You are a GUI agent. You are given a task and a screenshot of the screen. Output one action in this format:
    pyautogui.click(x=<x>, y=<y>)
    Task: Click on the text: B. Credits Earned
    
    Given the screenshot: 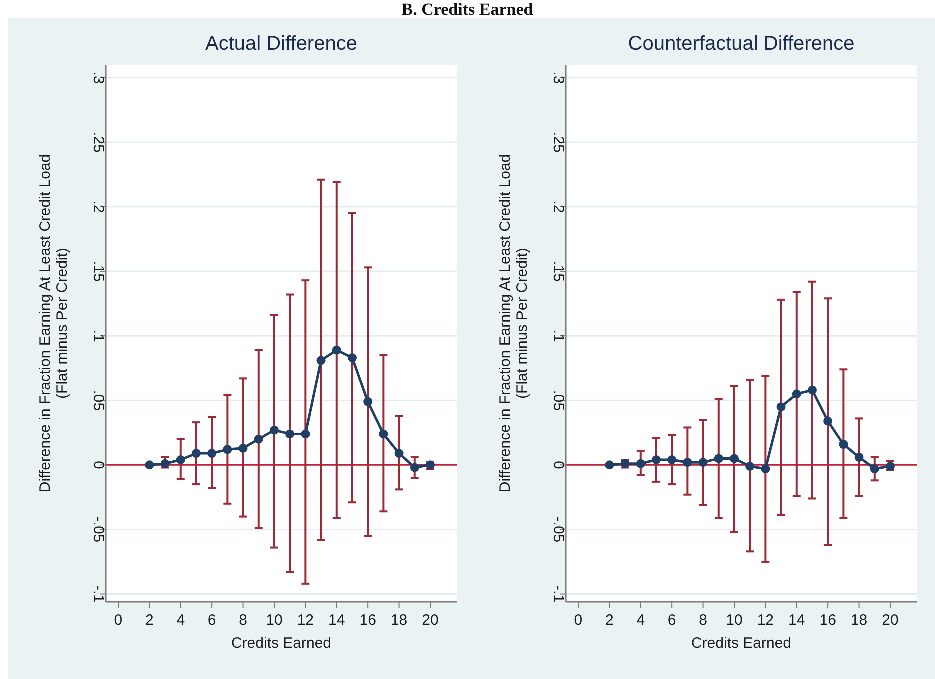 What is the action you would take?
    pyautogui.click(x=468, y=9)
    